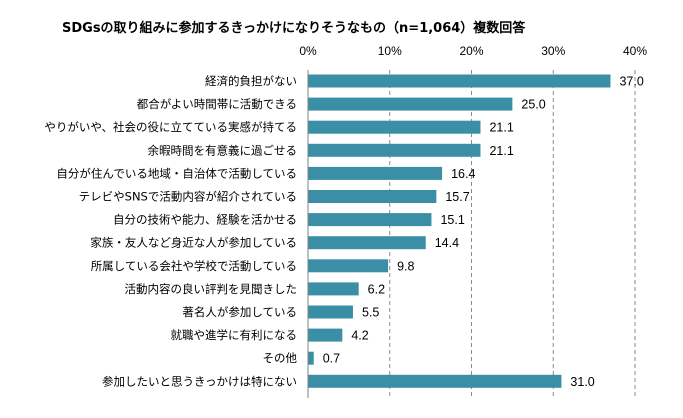 This screenshot has height=418, width=683. What do you see at coordinates (294, 28) in the screenshot?
I see `chart-title: SDGsの取り組みに参加するきっかけになりそうなもの（n=1,064）複数回答` at bounding box center [294, 28].